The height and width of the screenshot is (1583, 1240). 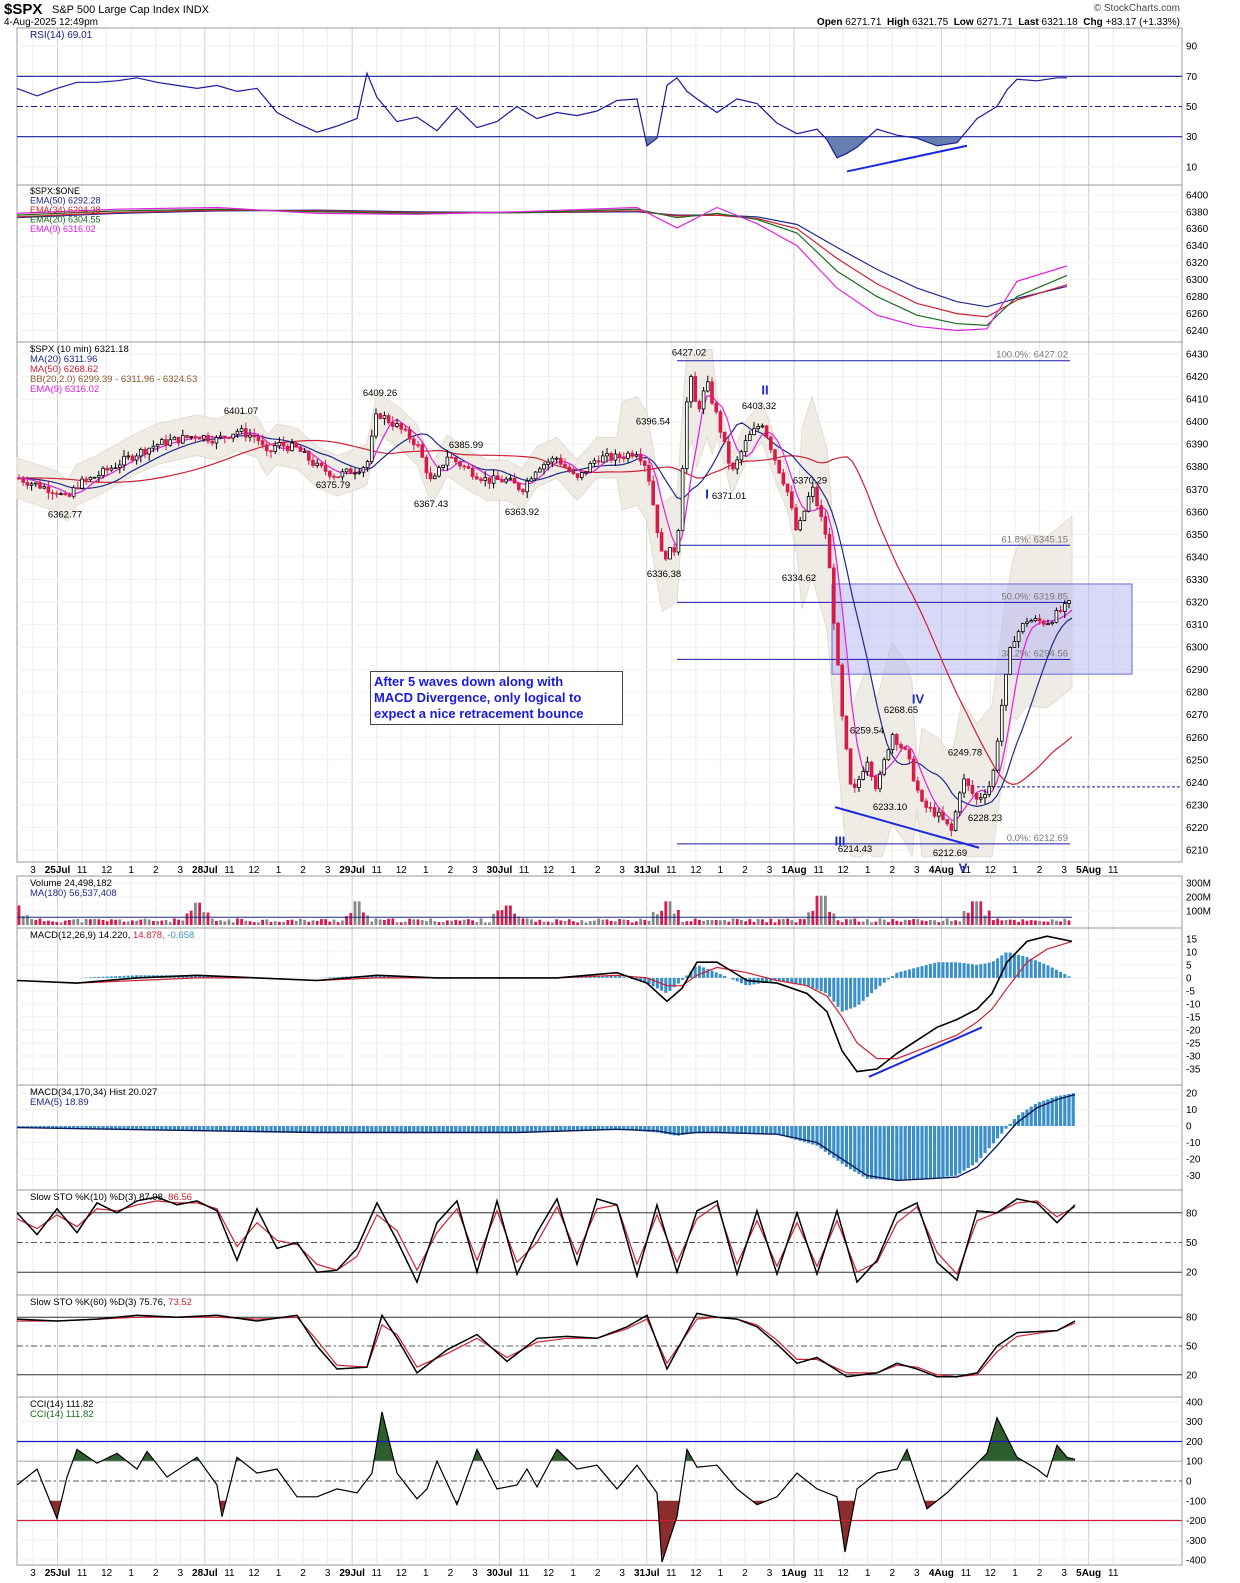 What do you see at coordinates (982, 629) in the screenshot?
I see `retracement-zone` at bounding box center [982, 629].